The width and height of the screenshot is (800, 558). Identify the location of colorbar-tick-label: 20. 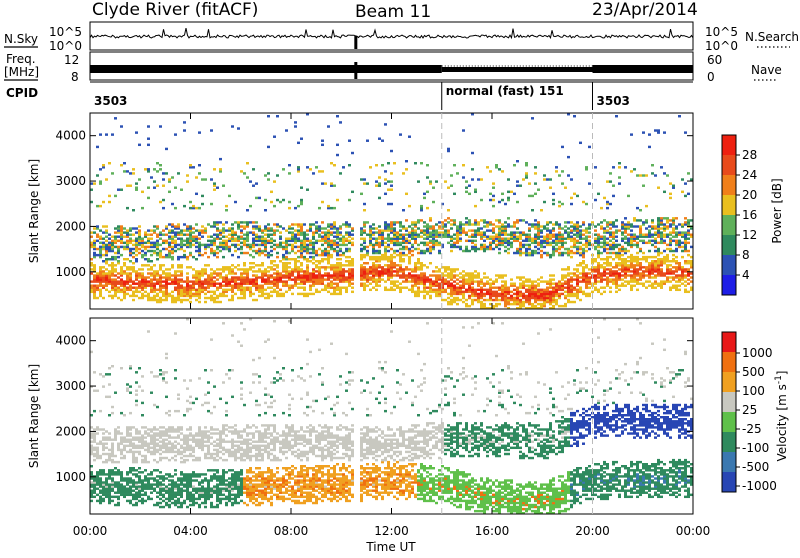
(749, 195).